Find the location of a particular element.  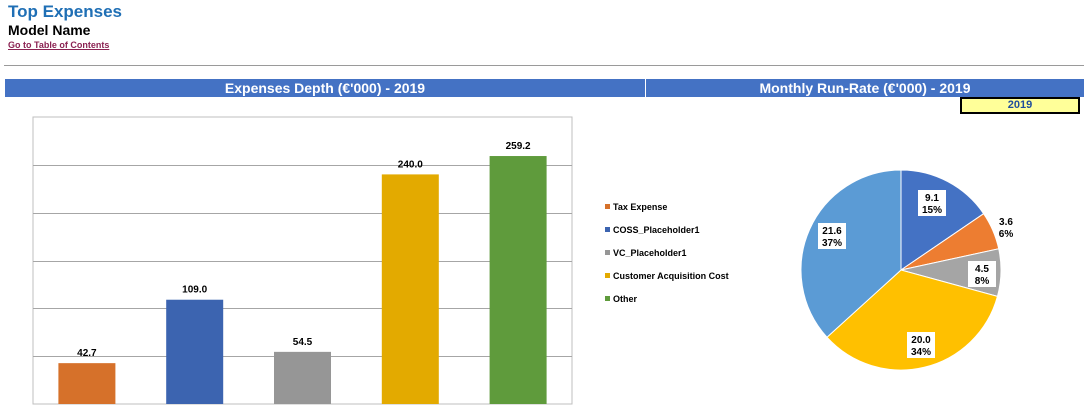

page-title: Top Expenses is located at coordinates (65, 11).